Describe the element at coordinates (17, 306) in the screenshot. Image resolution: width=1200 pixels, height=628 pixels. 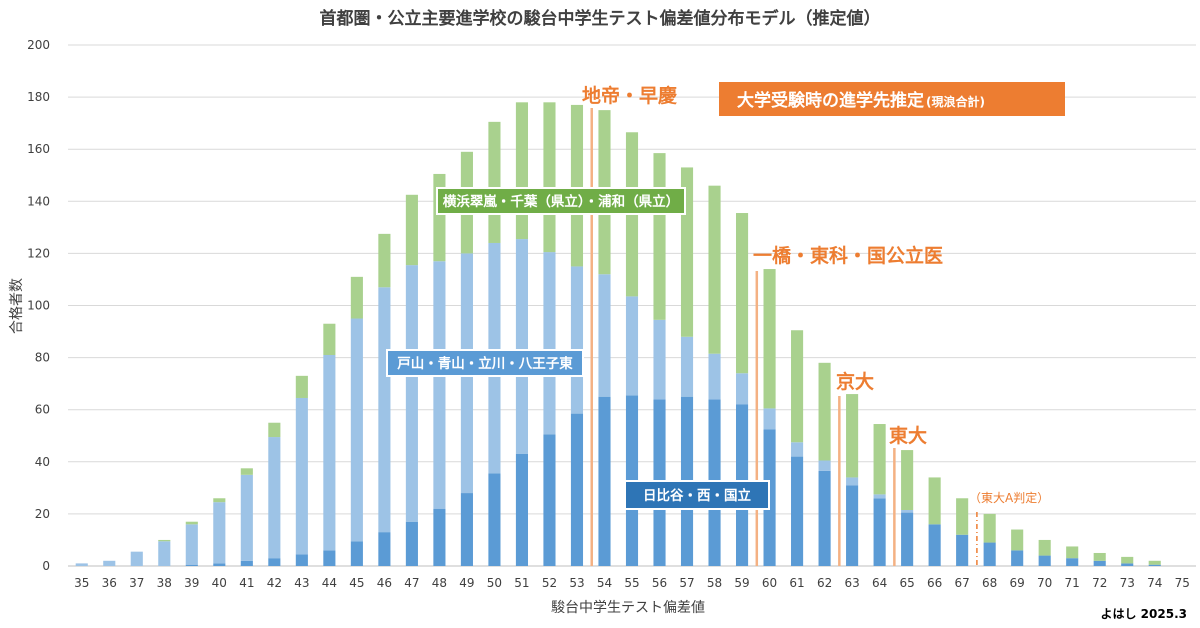
I see `y-axis-label: 合格者数` at that location.